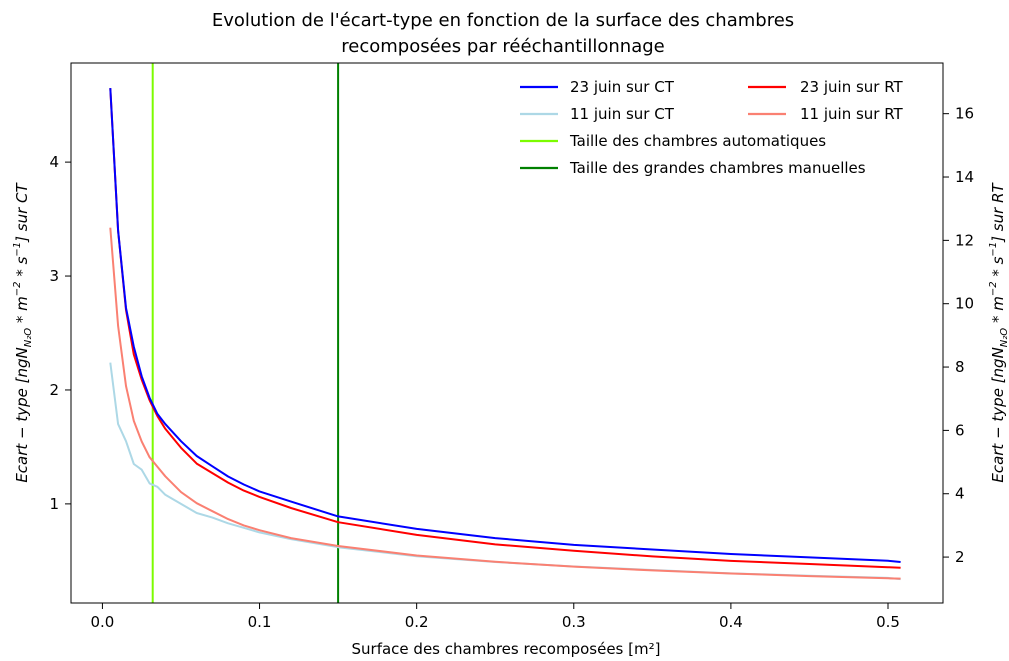 This screenshot has height=661, width=1009. Describe the element at coordinates (888, 622) in the screenshot. I see `x-tick-label: 0.5` at that location.